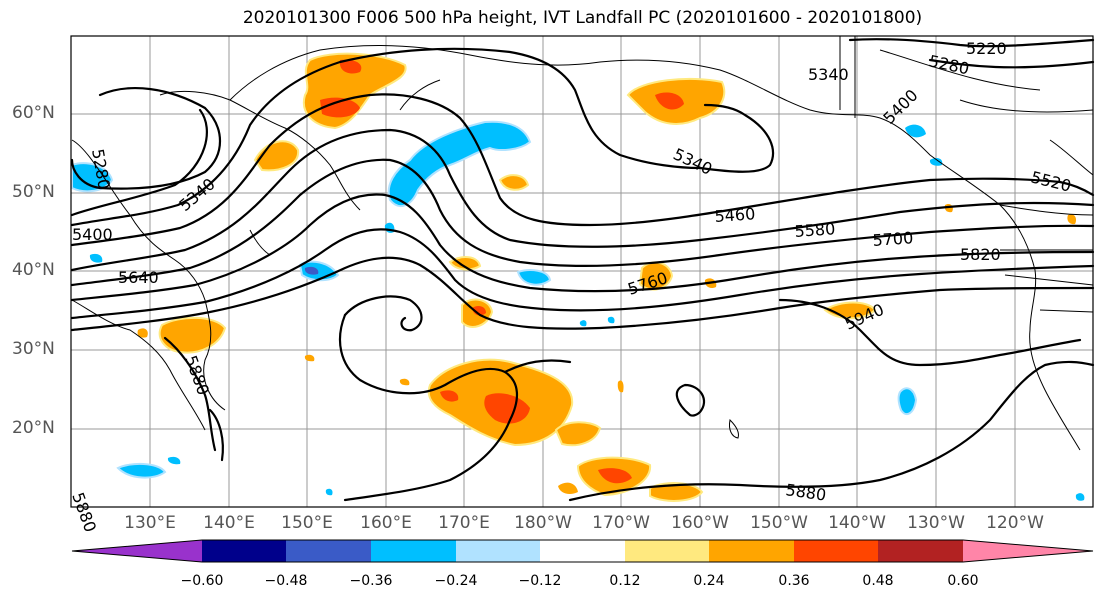 The image size is (1105, 601). Describe the element at coordinates (543, 523) in the screenshot. I see `lon-label: 180°W` at that location.